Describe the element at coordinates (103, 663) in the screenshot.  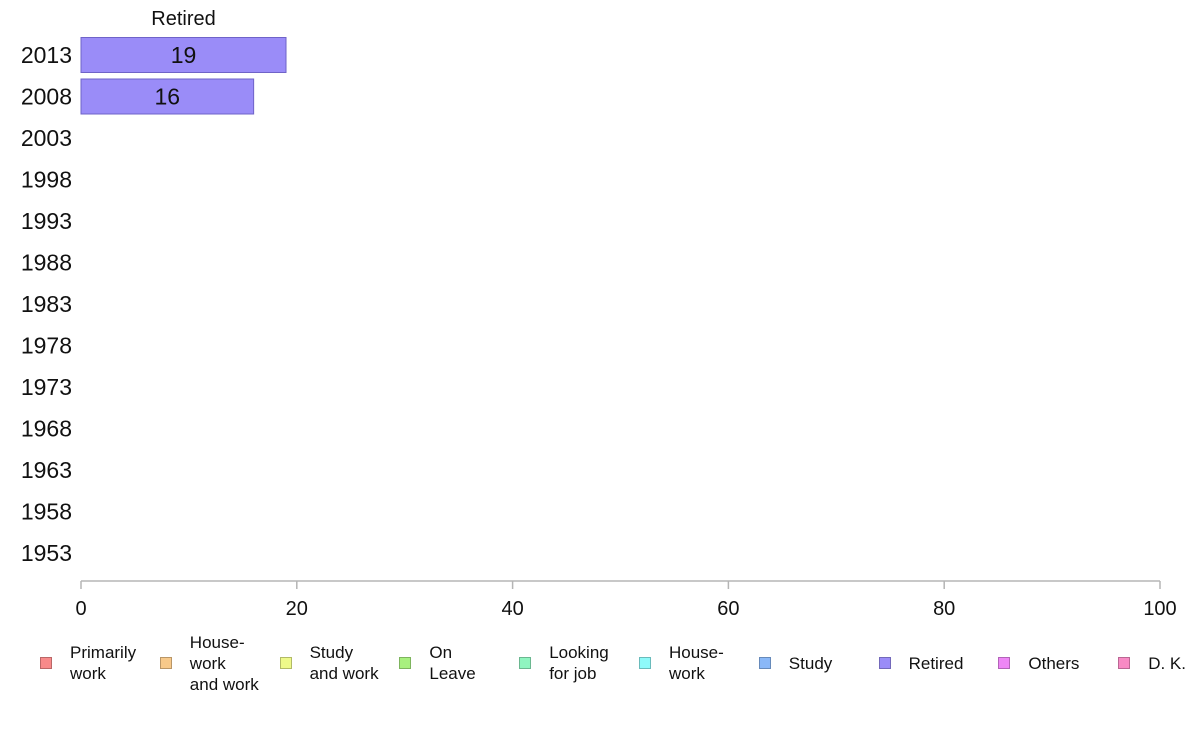
I see `legend-label: Primarily work` at that location.